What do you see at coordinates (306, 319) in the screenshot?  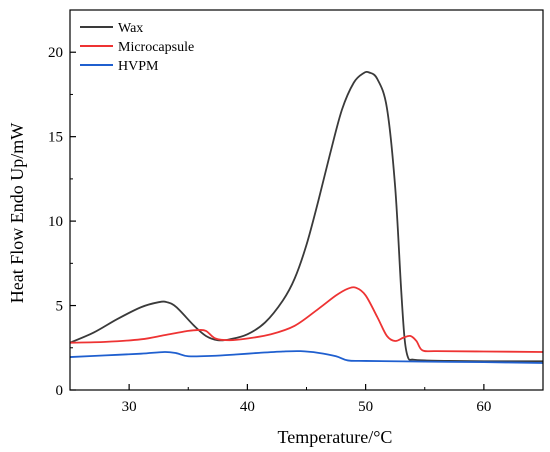 I see `series-line-microcapsule` at bounding box center [306, 319].